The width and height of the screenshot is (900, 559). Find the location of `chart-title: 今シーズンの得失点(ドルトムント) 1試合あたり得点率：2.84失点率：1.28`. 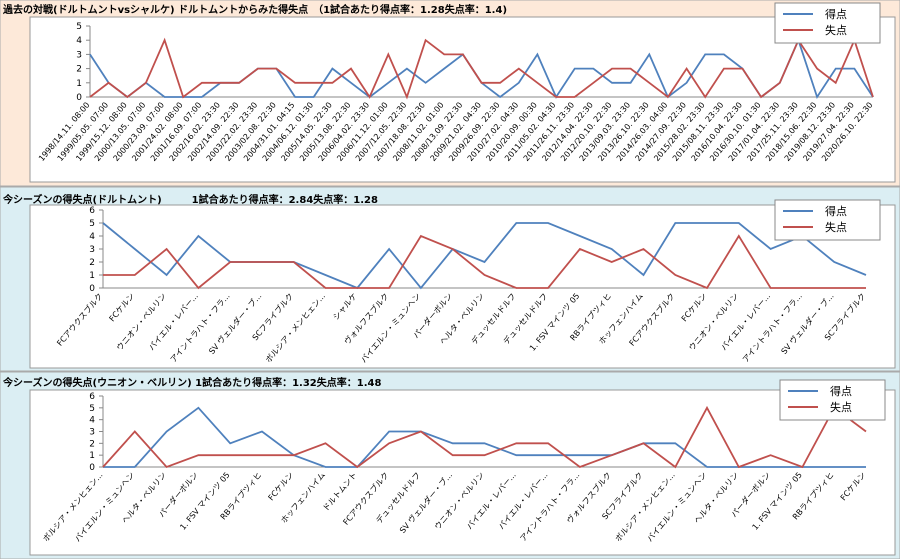

chart-title: 今シーズンの得失点(ドルトムント) 1試合あたり得点率：2.84失点率：1.28 is located at coordinates (190, 199).